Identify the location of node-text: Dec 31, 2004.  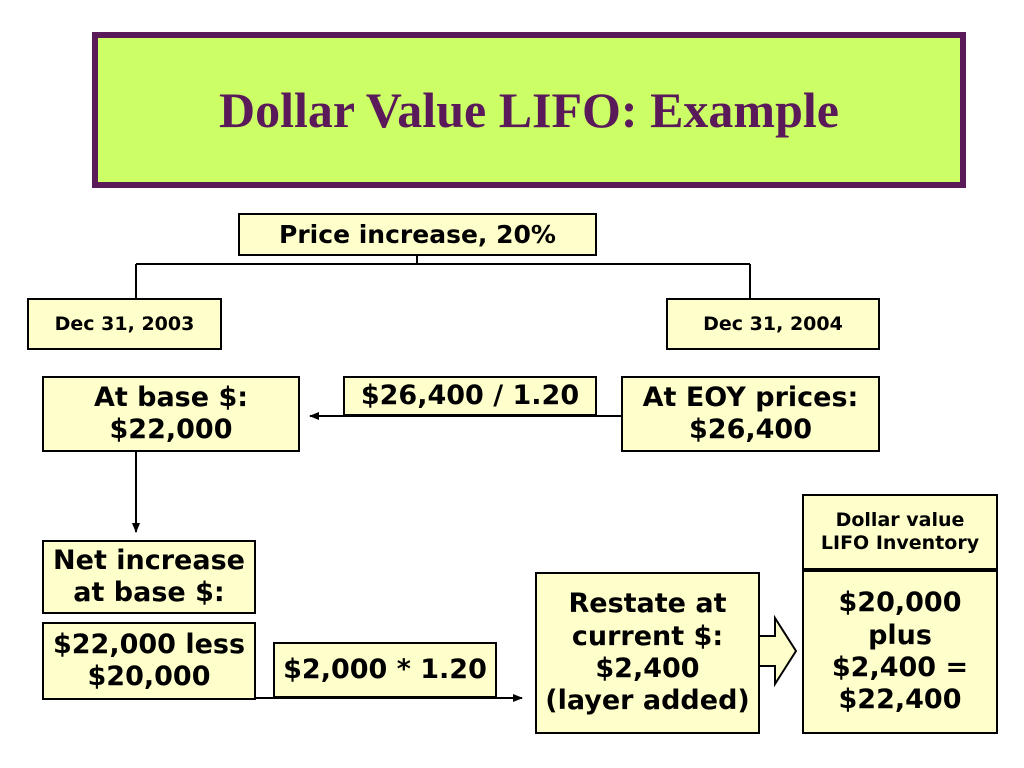
(773, 323).